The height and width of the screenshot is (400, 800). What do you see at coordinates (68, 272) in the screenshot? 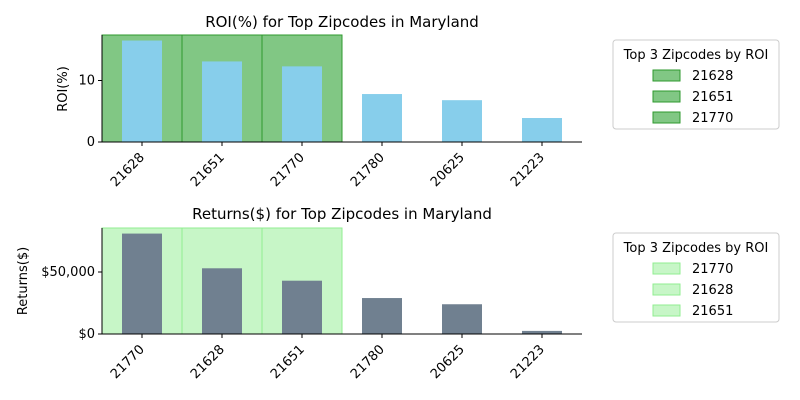
I see `y-tick-label: $50,000` at bounding box center [68, 272].